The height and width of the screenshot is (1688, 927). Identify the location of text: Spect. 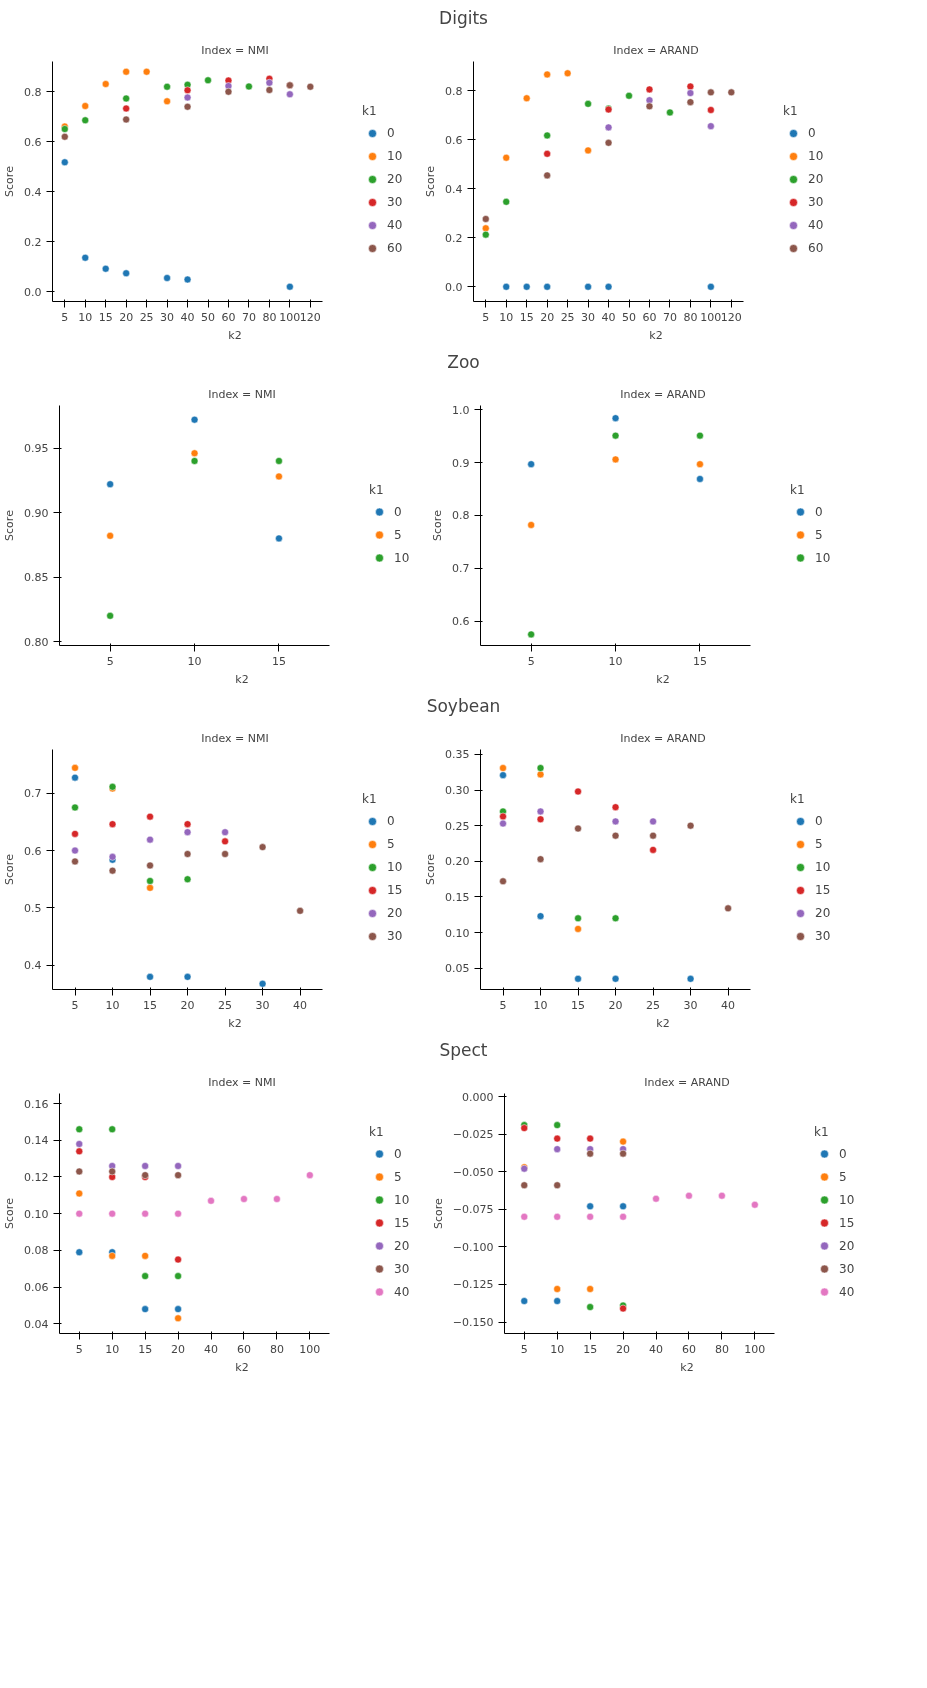
(463, 1049).